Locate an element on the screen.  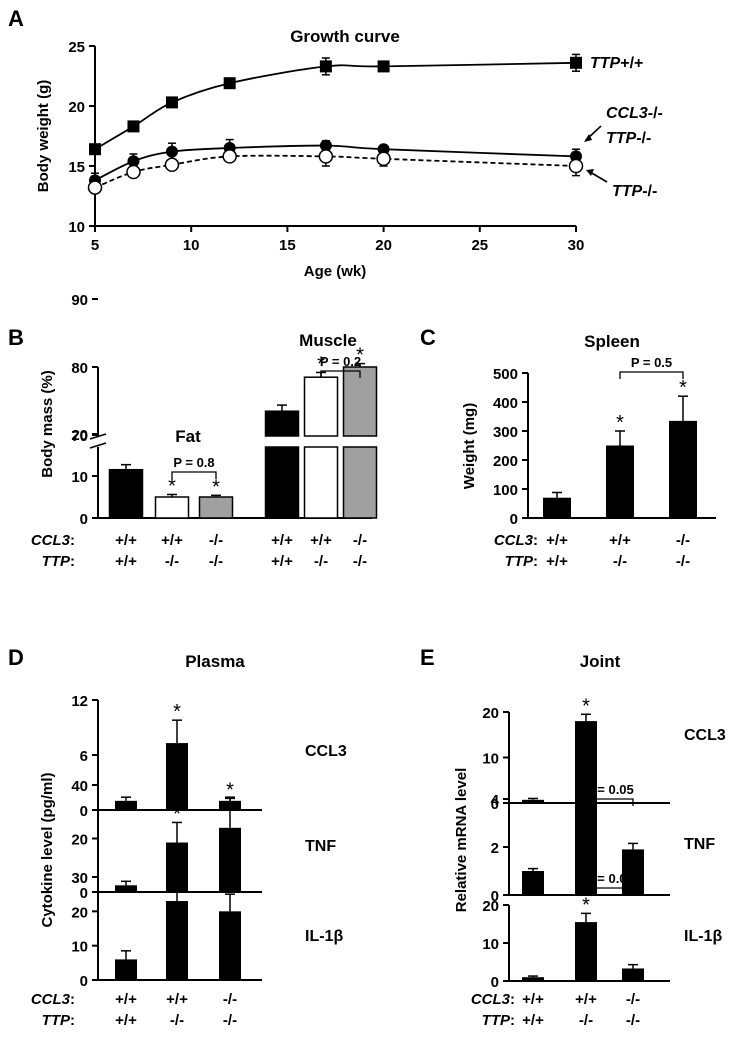
bar-spleen is located at coordinates (620, 481).